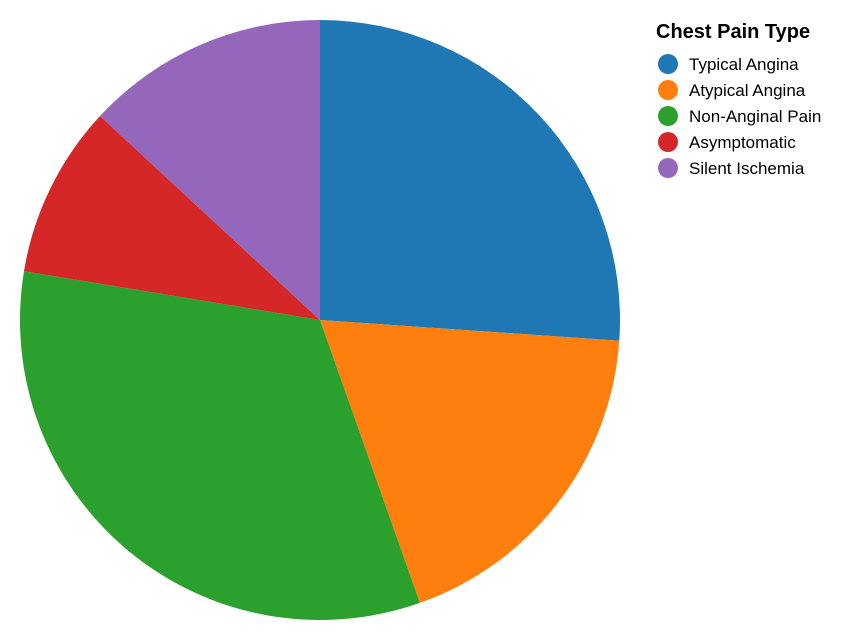  Describe the element at coordinates (668, 168) in the screenshot. I see `legend-swatch-silent-ischemia` at that location.